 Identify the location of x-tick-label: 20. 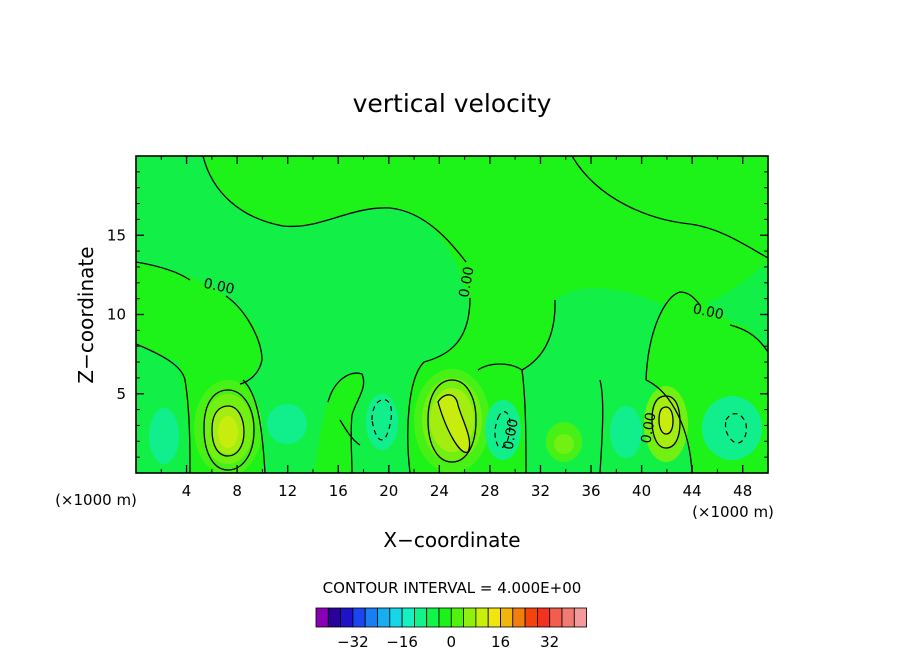
(388, 491).